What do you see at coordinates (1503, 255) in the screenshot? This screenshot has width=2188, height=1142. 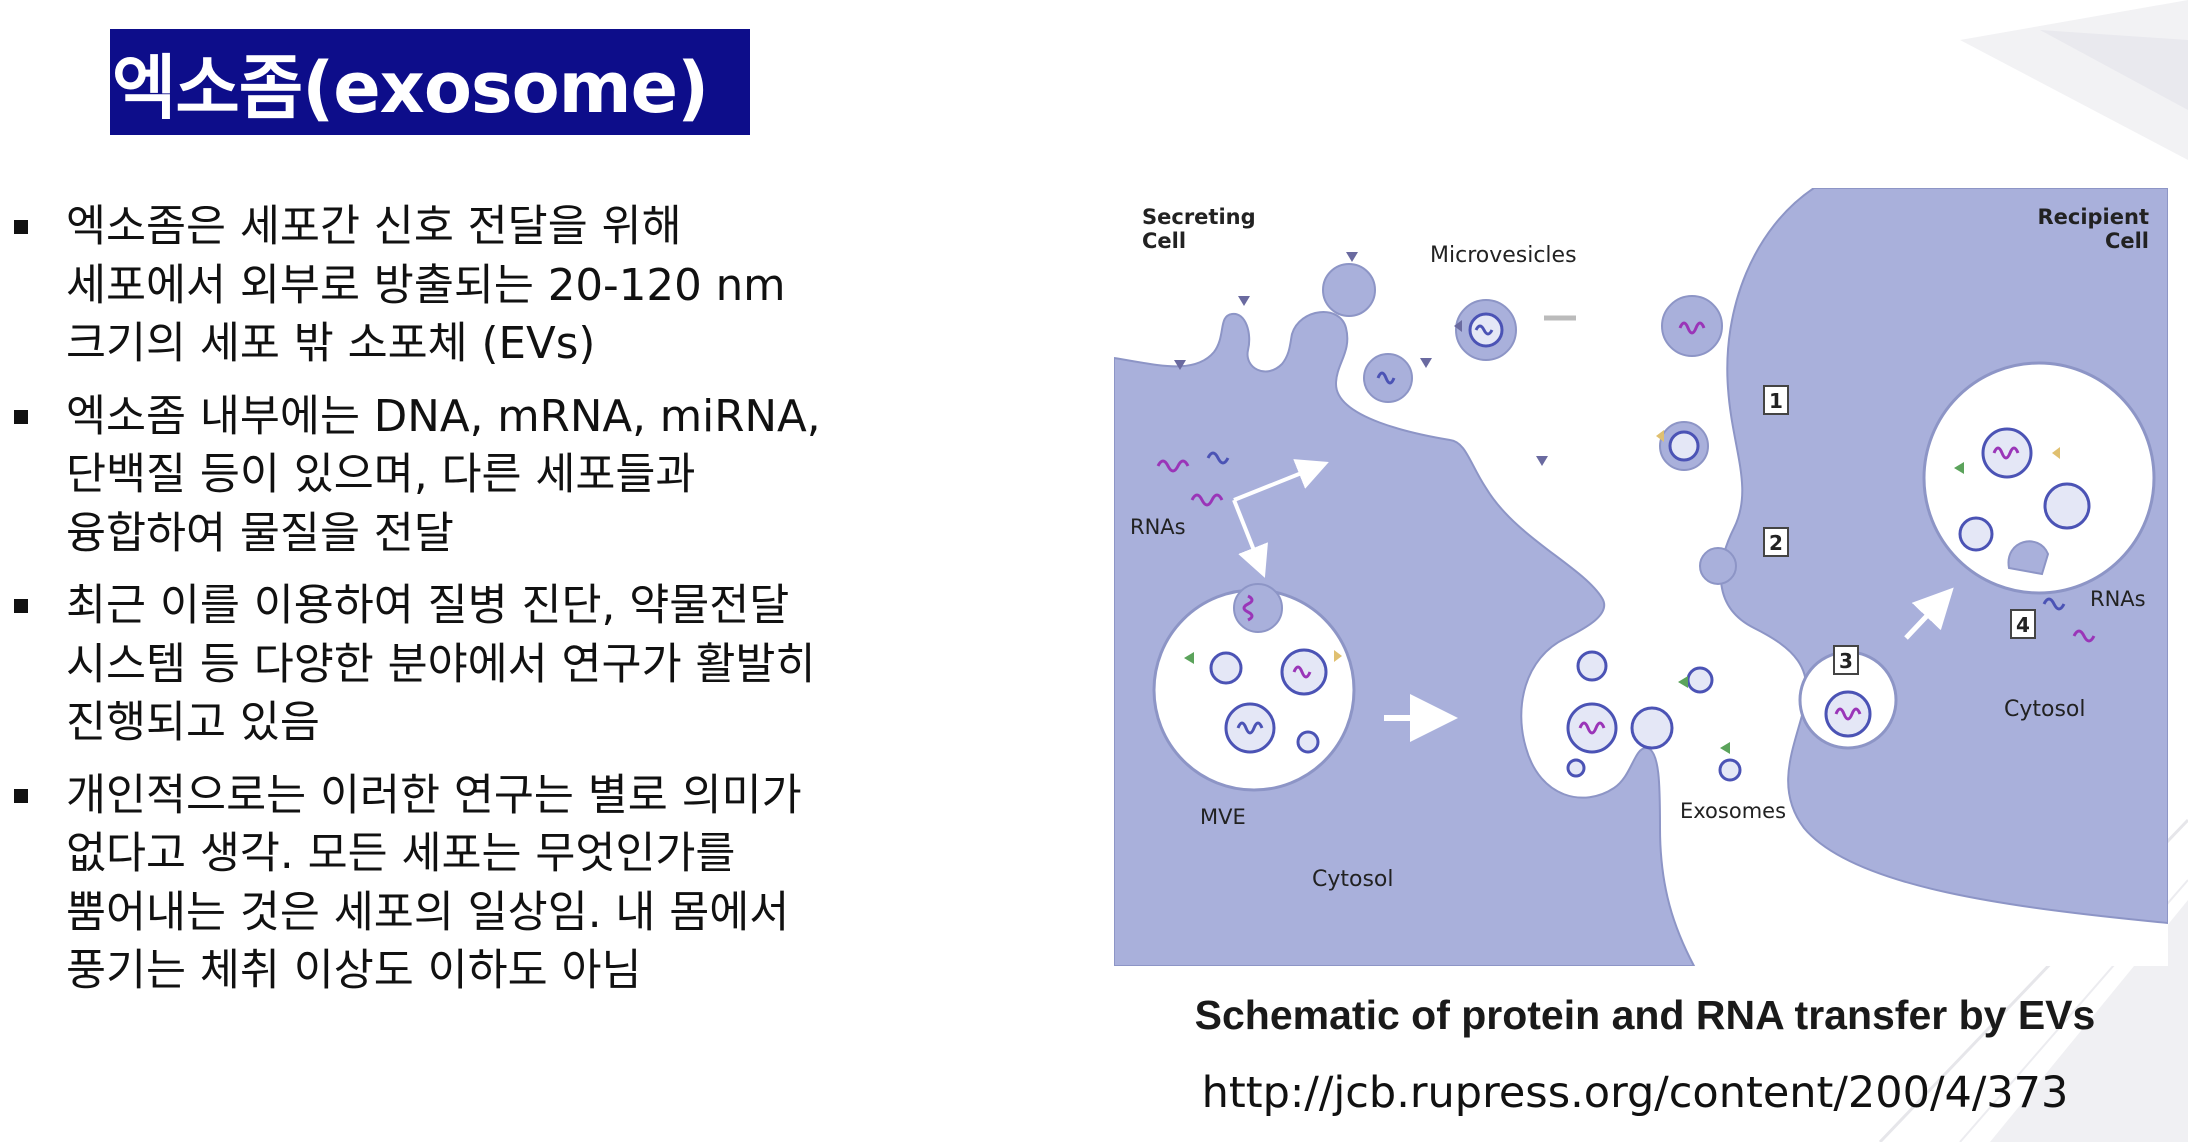 I see `label-microvesicles: Microvesicles` at bounding box center [1503, 255].